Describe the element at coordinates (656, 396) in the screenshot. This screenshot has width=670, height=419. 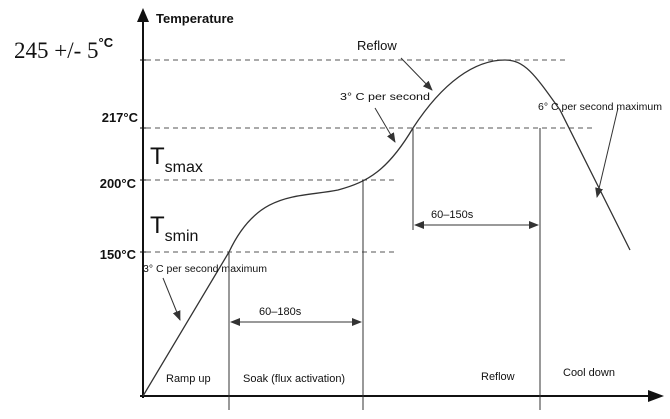
I see `x-axis-arrow-icon` at that location.